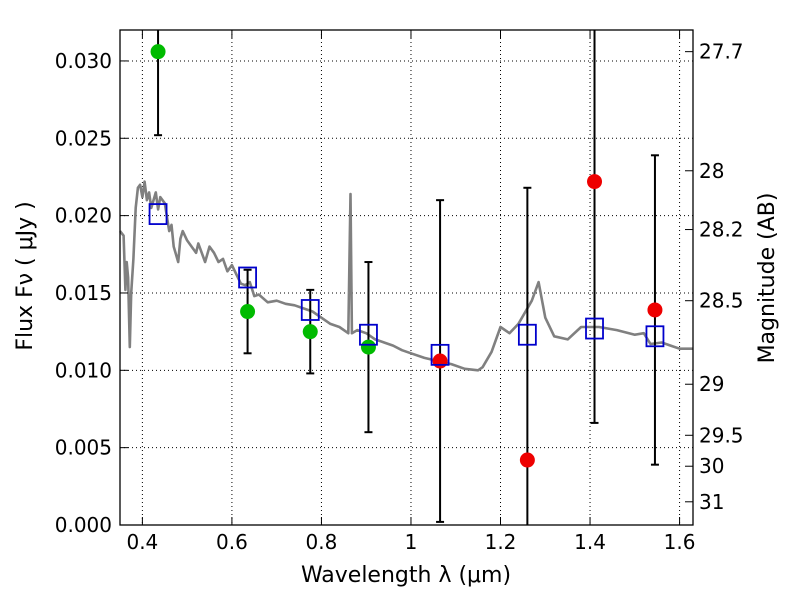 This screenshot has height=600, width=800. Describe the element at coordinates (711, 502) in the screenshot. I see `right-tick-label: 31` at that location.